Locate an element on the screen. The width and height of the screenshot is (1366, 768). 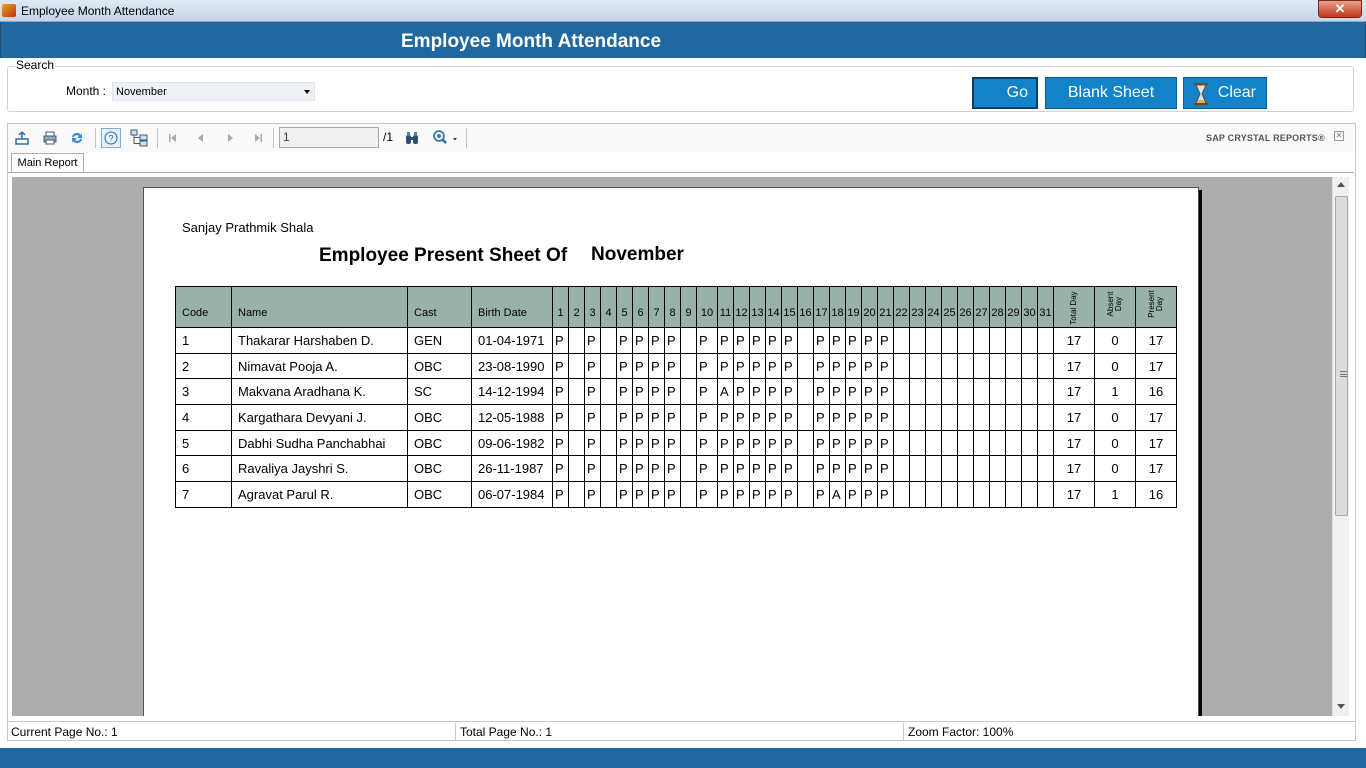
chevron-down-icon is located at coordinates (307, 92).